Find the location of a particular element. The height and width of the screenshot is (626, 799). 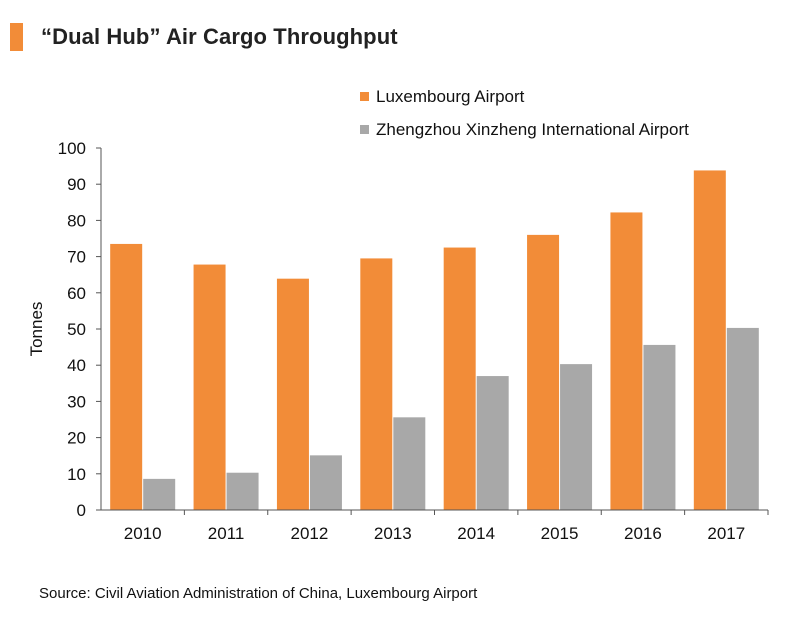

legend-label-luxembourg: Luxembourg Airport is located at coordinates (450, 96).